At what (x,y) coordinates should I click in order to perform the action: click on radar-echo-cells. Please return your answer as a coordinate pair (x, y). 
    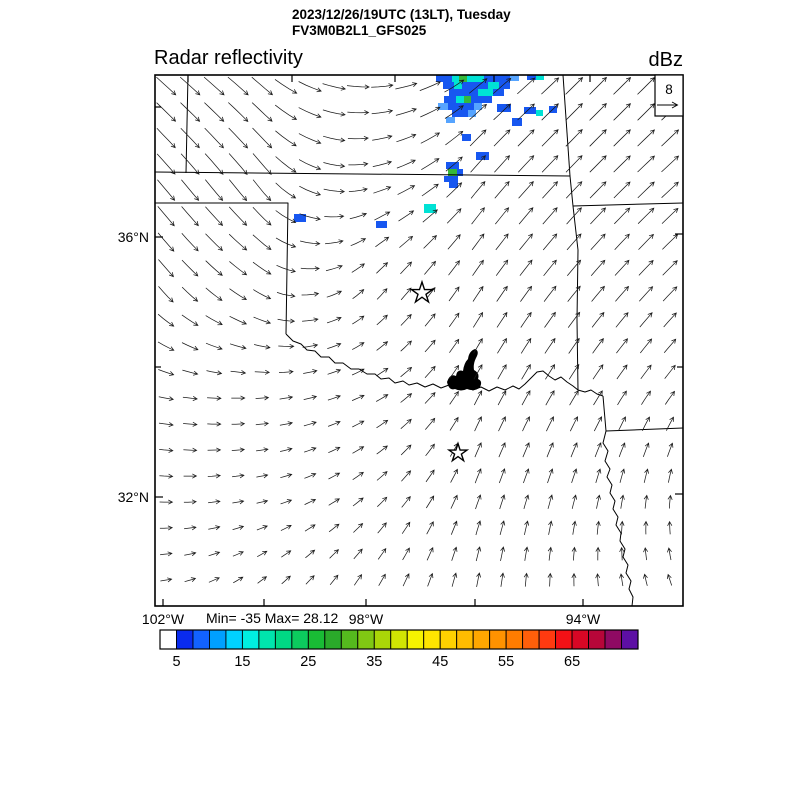
    Looking at the image, I should click on (425, 151).